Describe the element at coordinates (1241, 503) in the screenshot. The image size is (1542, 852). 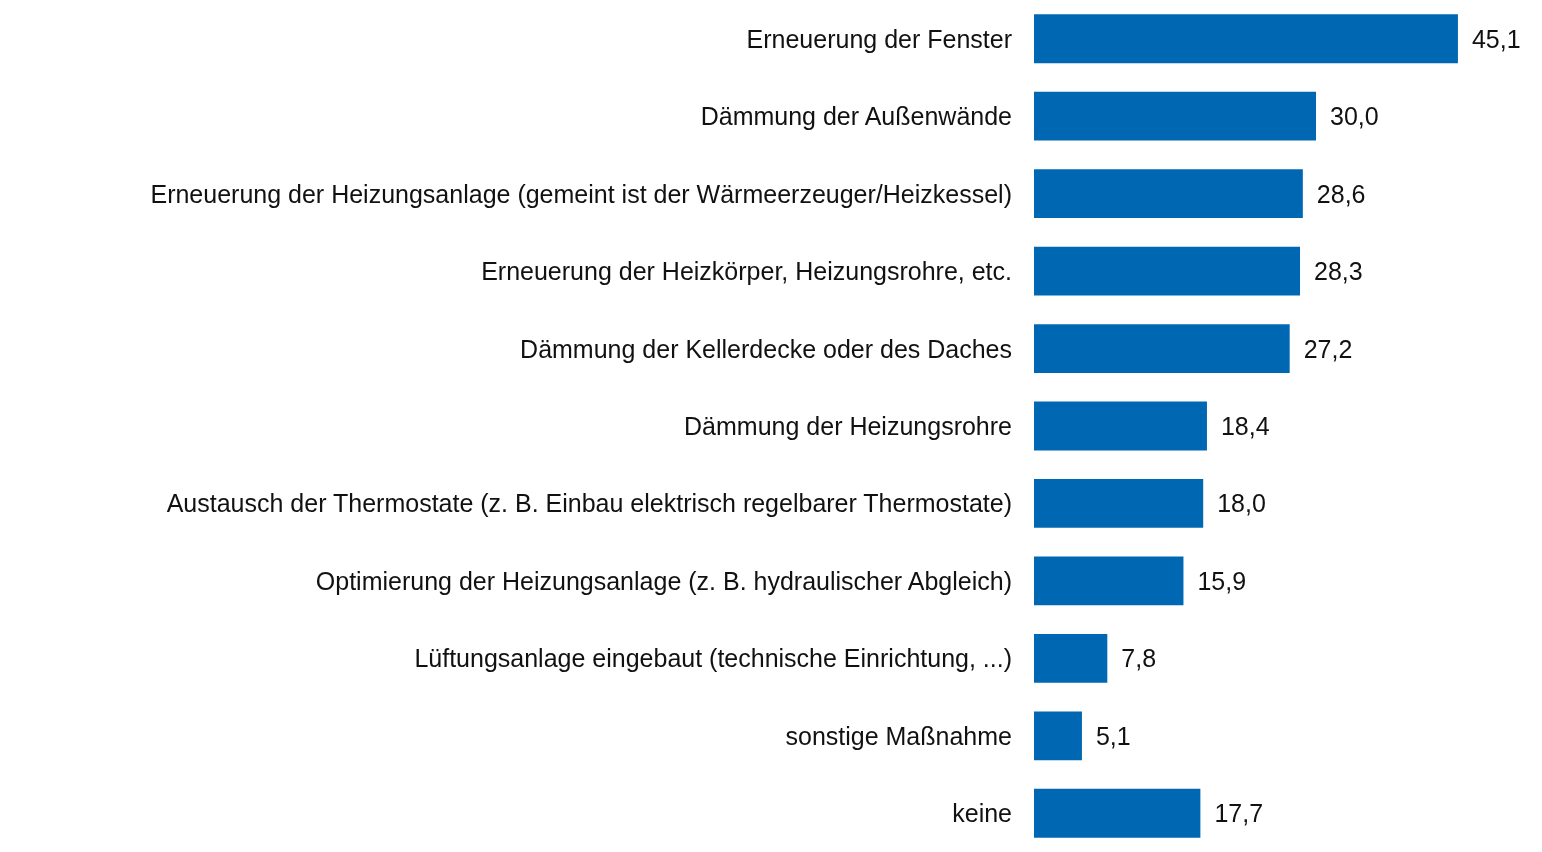
I see `data-label: 18,0` at that location.